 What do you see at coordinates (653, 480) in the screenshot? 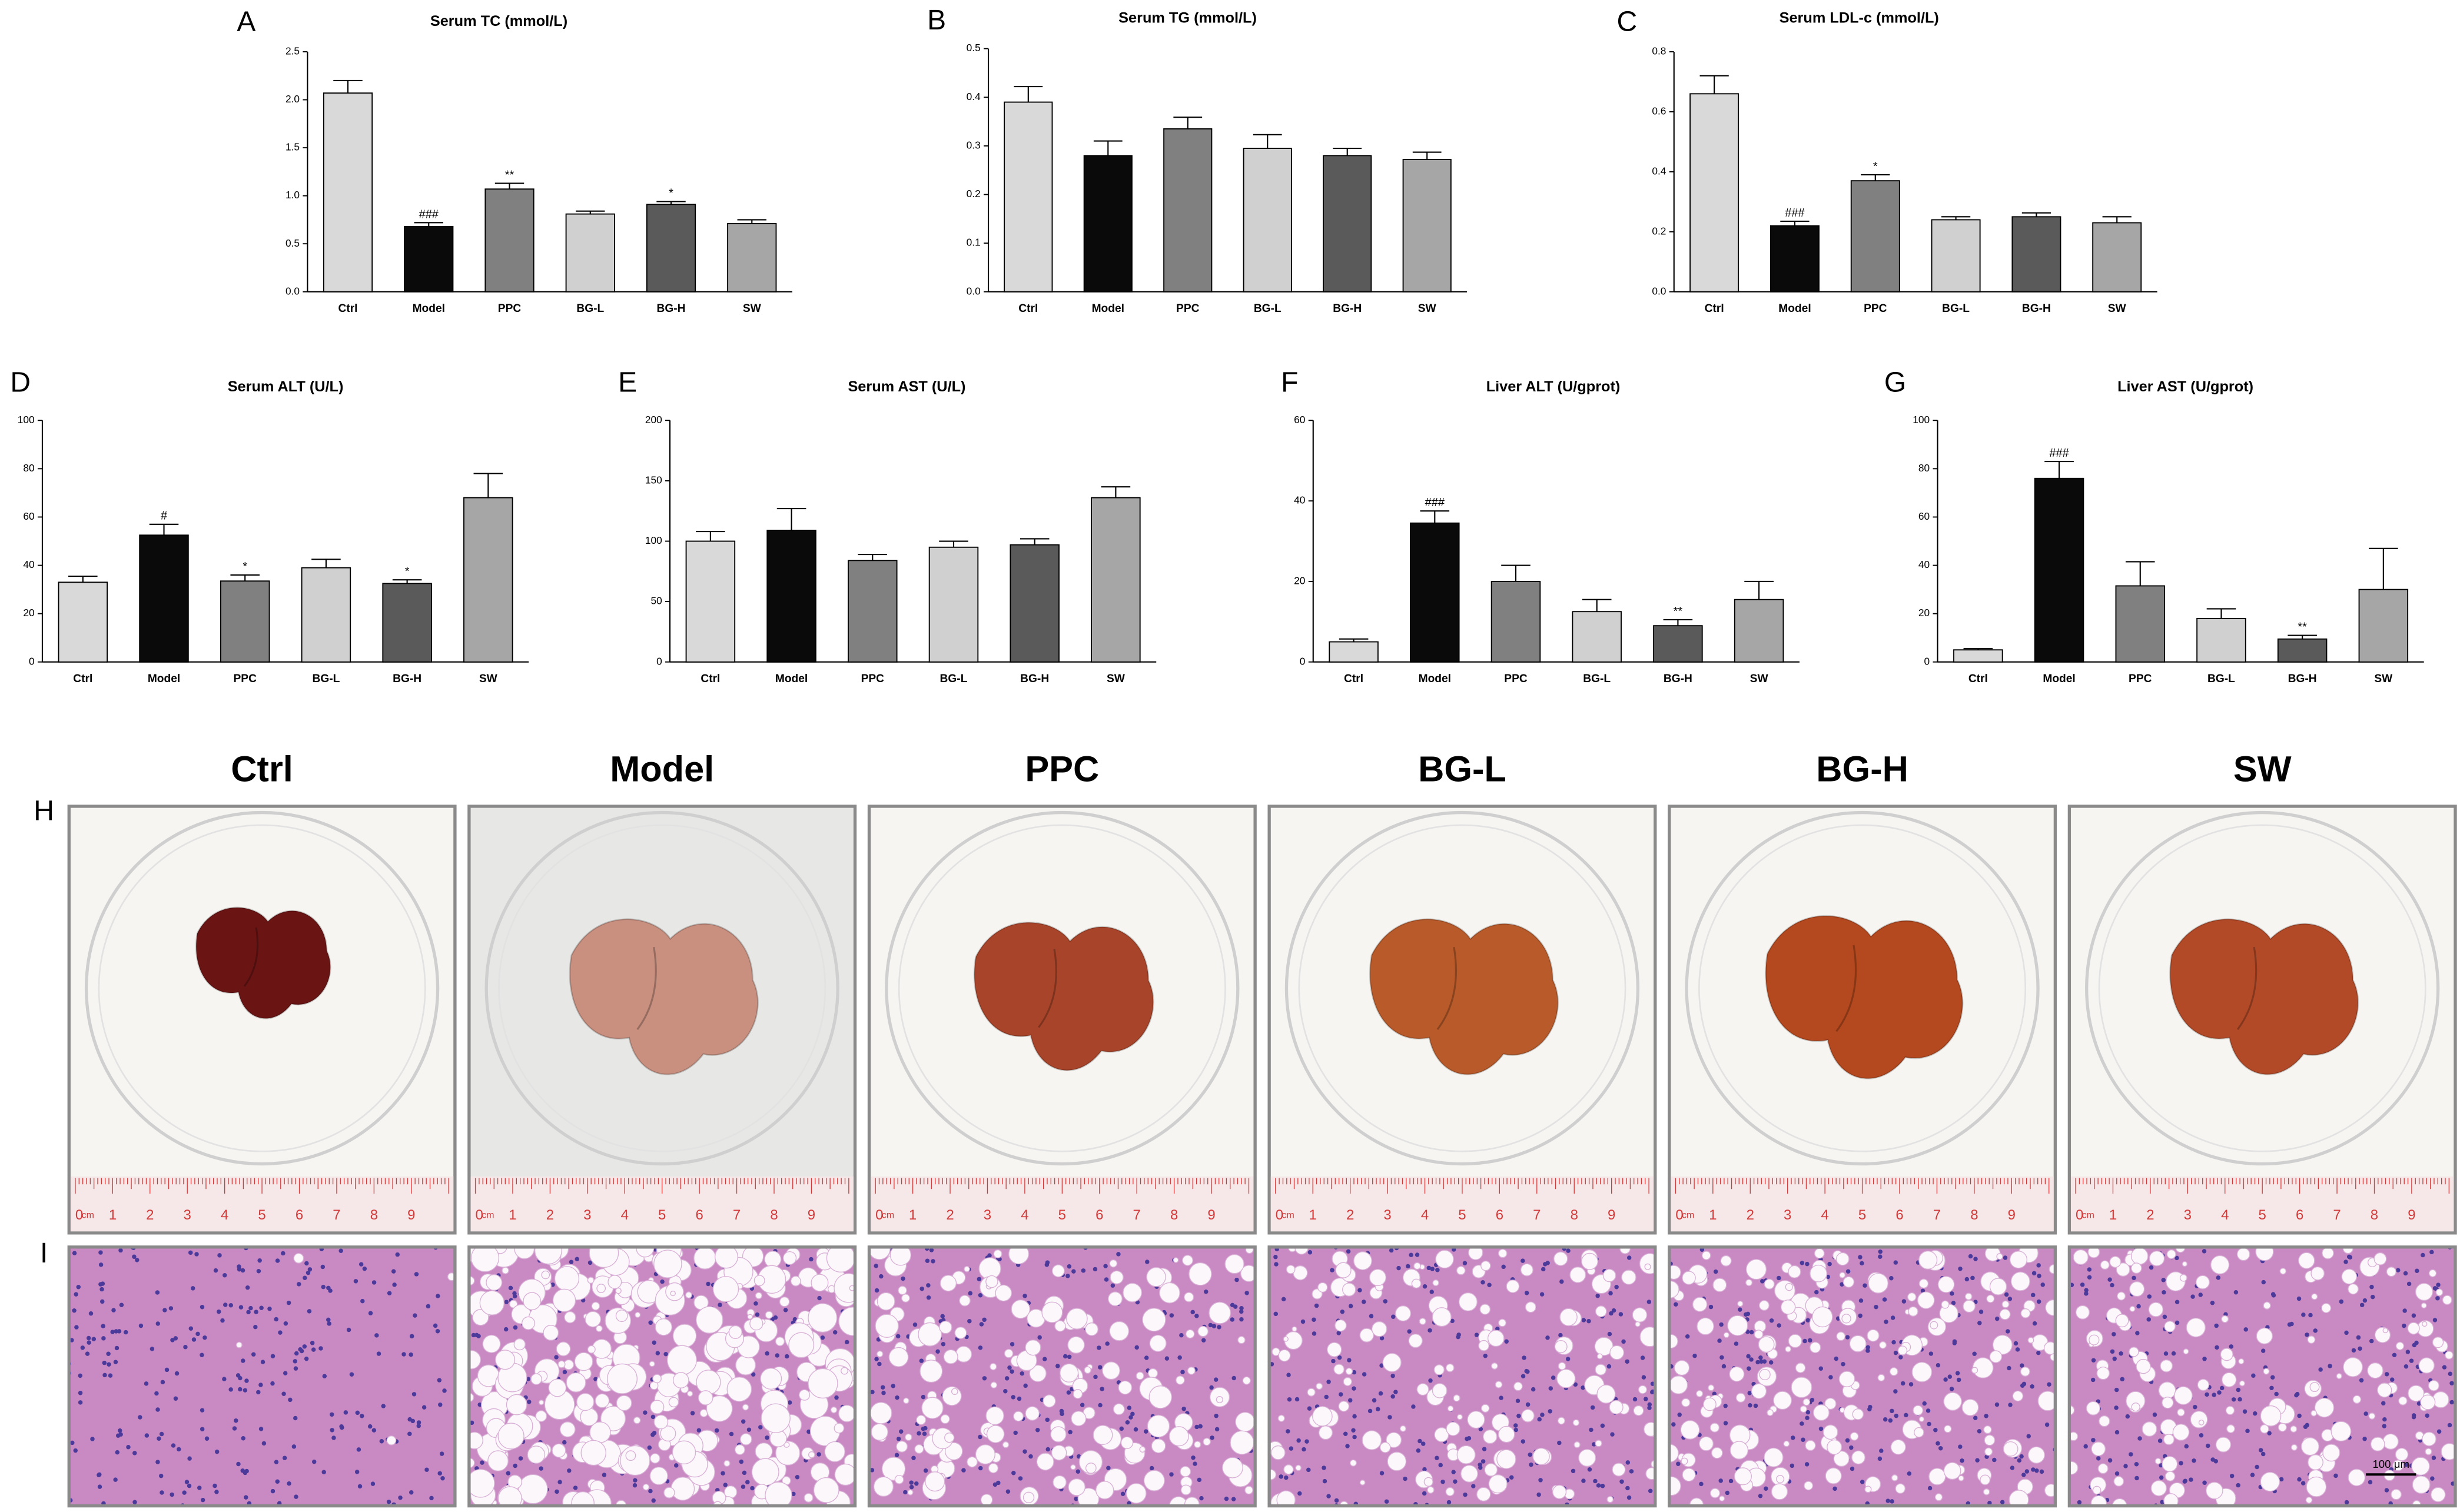
I see `y-tick-label: 150` at bounding box center [653, 480].